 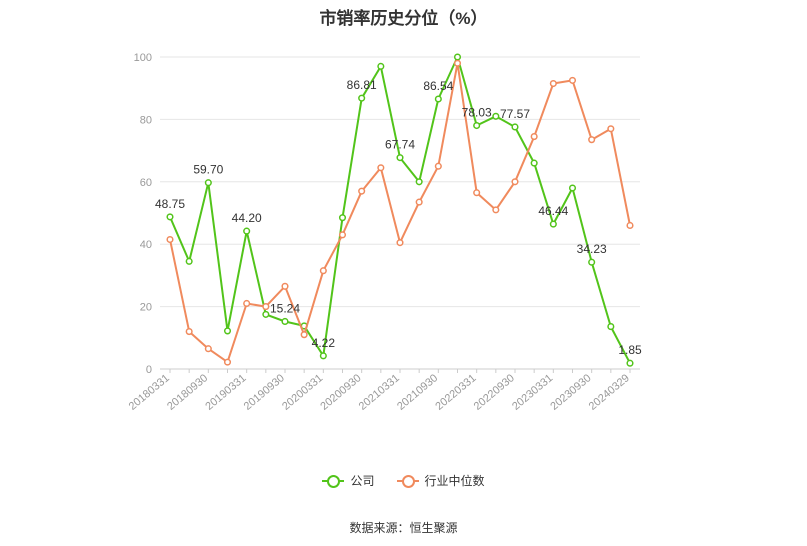 I want to click on legend-industry-label: 行业中位数, so click(x=454, y=481).